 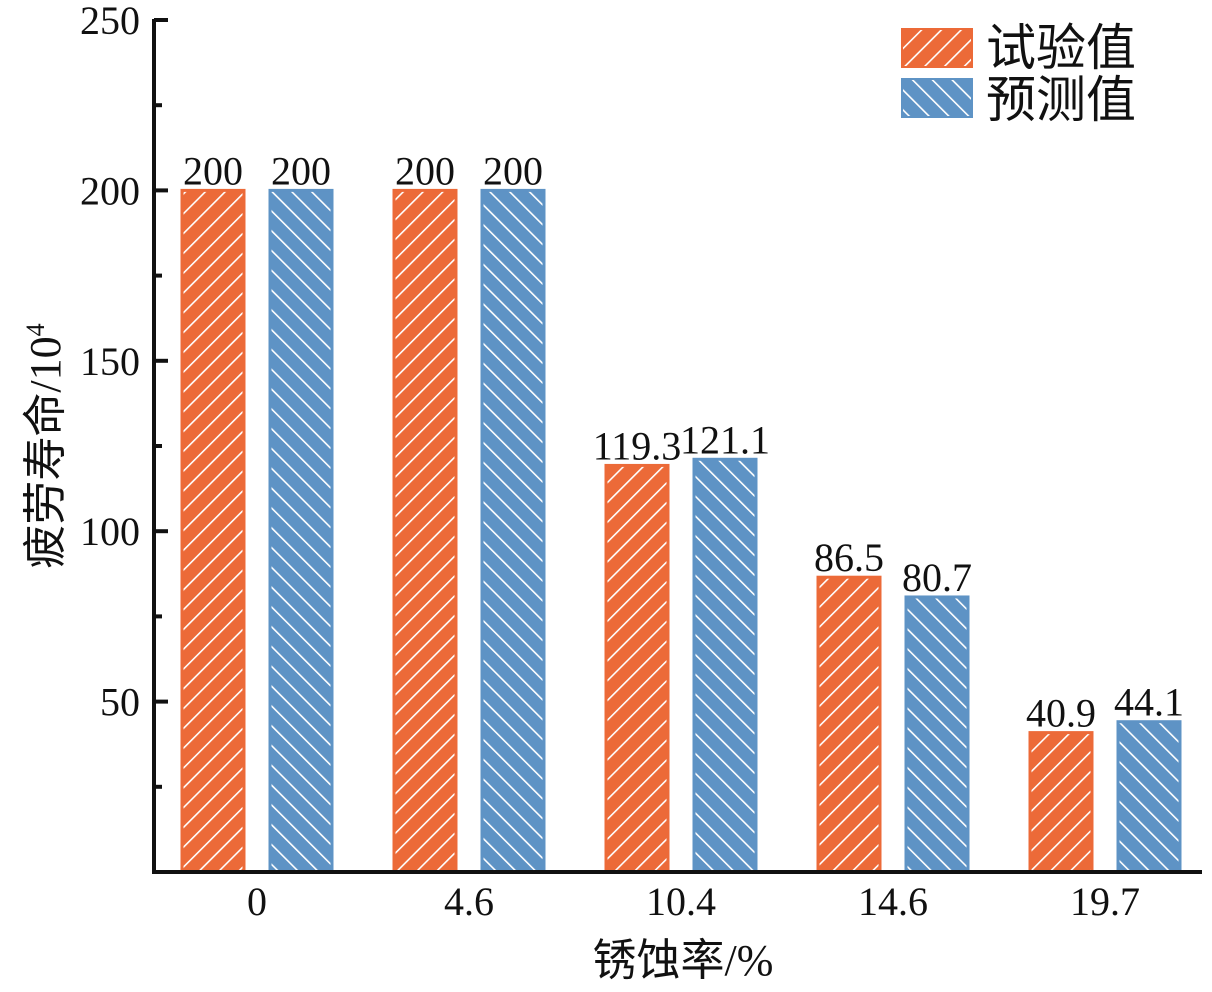 What do you see at coordinates (257, 901) in the screenshot?
I see `x-tick-label: 0` at bounding box center [257, 901].